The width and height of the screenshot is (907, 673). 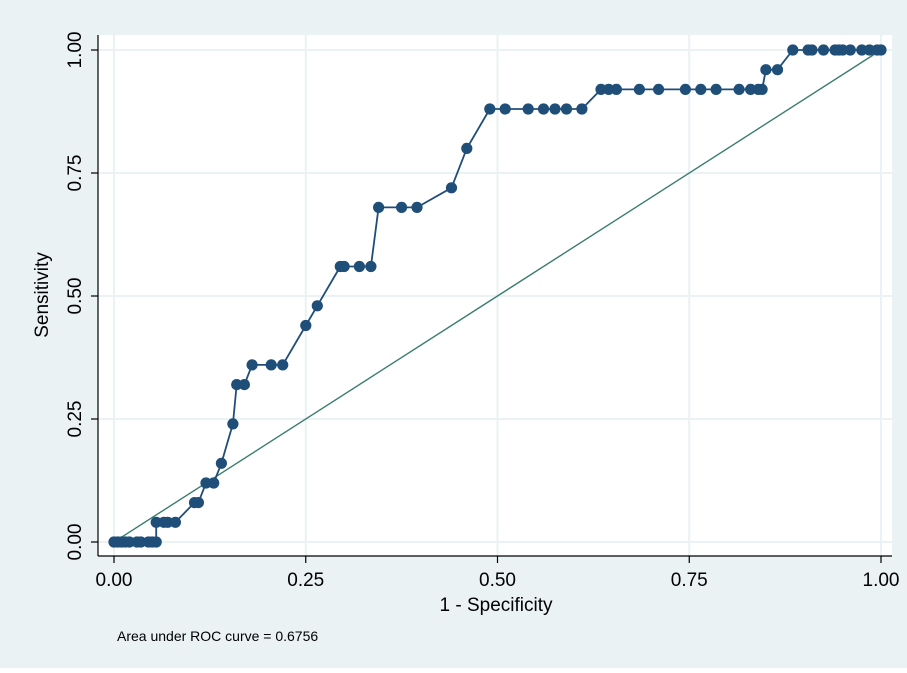 What do you see at coordinates (75, 419) in the screenshot?
I see `y-tick-label: 0.25` at bounding box center [75, 419].